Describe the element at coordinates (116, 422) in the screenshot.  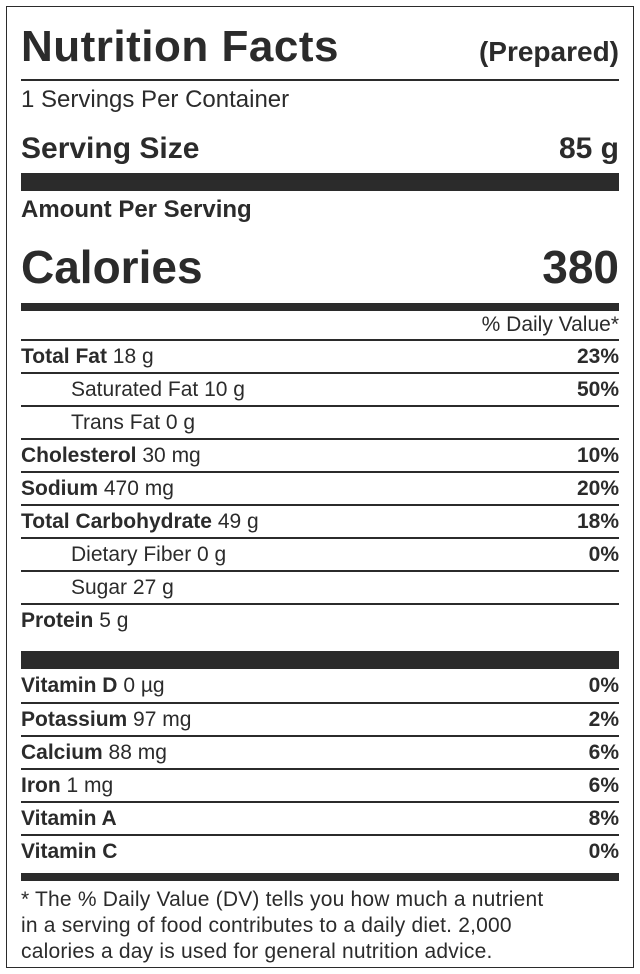
I see `nutrient-name: Trans Fat` at that location.